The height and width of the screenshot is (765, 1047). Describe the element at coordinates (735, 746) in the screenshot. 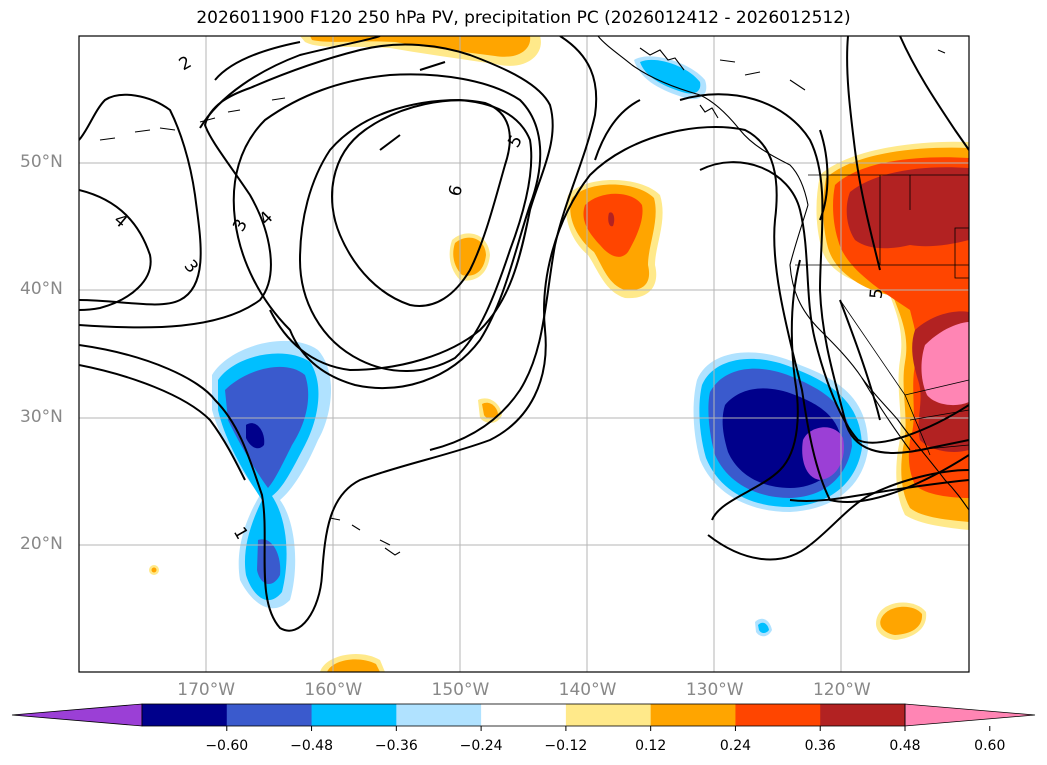

I see `colorbar-tick-label: 0.24` at that location.